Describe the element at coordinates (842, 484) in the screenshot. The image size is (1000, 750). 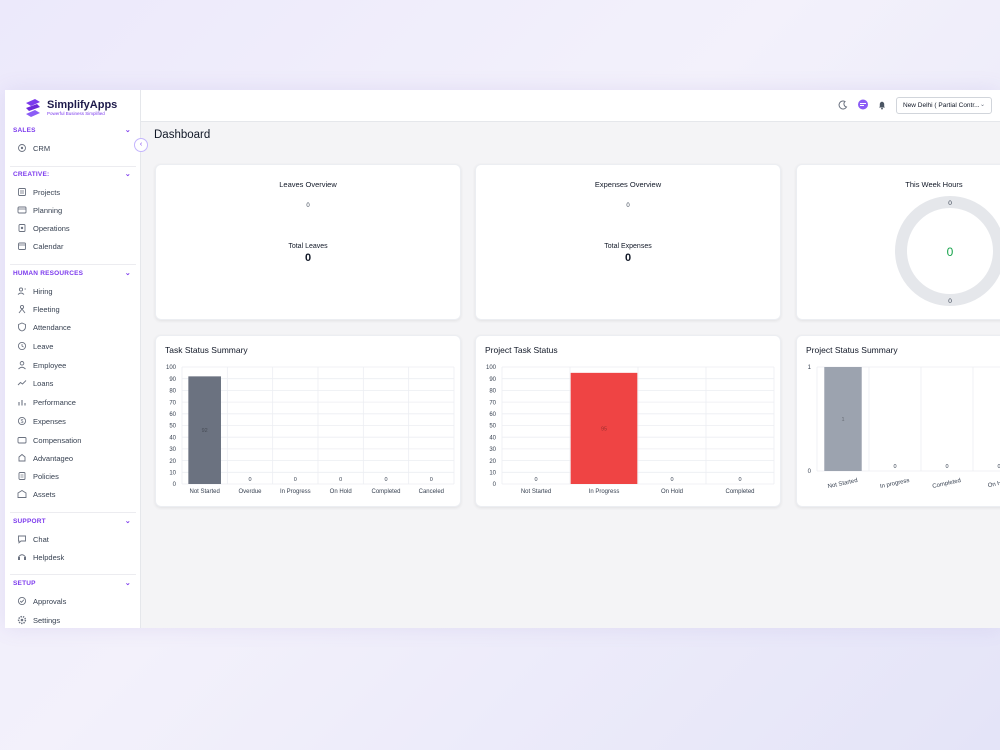
I see `x-tick-label: Not Started` at that location.